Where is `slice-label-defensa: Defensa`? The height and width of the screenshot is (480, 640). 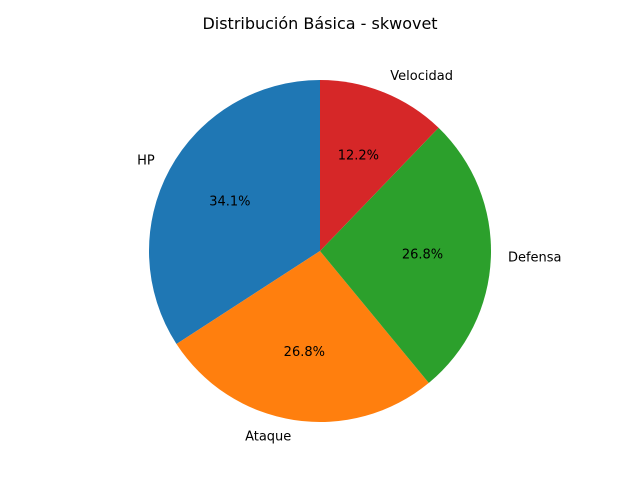
slice-label-defensa: Defensa is located at coordinates (535, 258).